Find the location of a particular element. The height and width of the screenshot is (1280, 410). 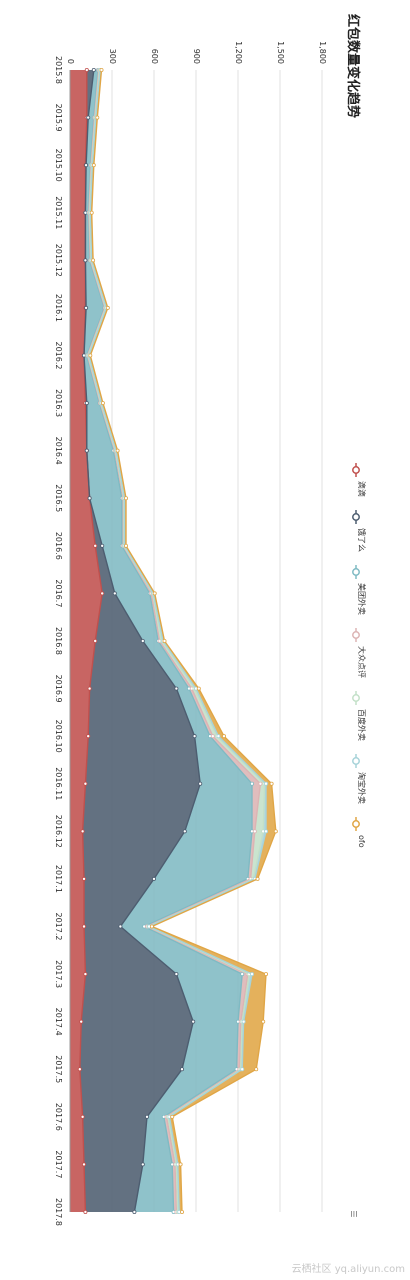

value-tick-label: 600 is located at coordinates (154, 56).